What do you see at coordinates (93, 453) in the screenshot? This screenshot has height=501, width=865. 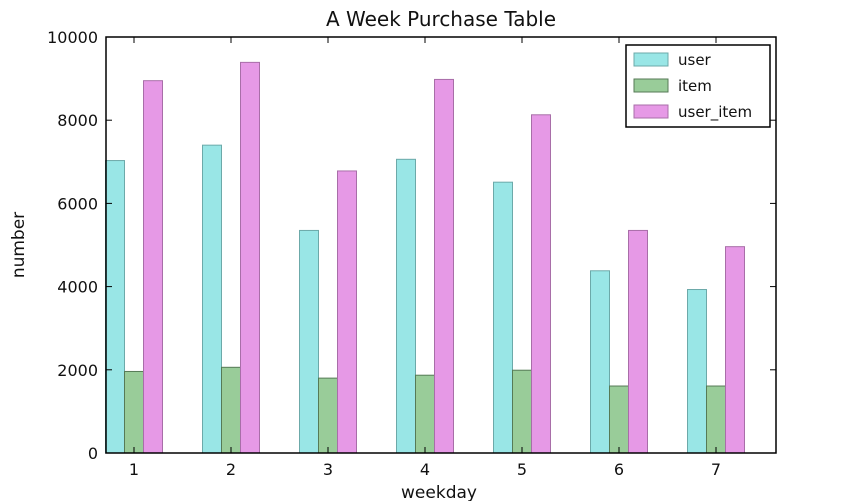 I see `y-tick-label: 0` at bounding box center [93, 453].